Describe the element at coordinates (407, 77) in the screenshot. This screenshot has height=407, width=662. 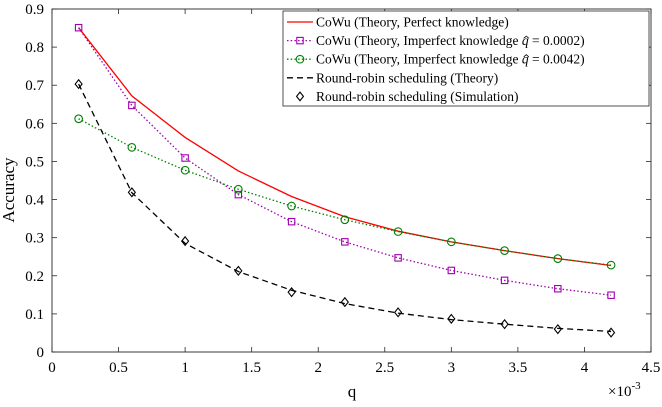
I see `legend-label: Round-robin scheduling (Theory)` at that location.